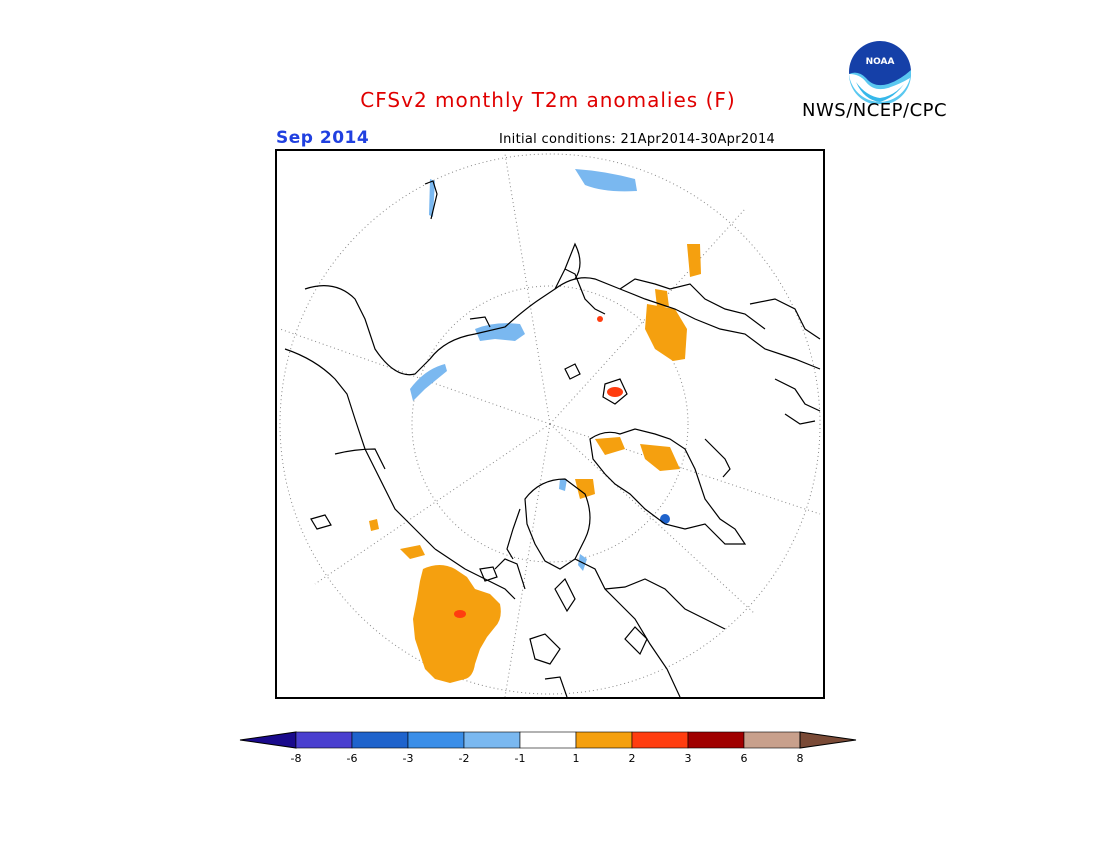 This screenshot has width=1100, height=850. I want to click on colorbar-tick-label: -1, so click(520, 758).